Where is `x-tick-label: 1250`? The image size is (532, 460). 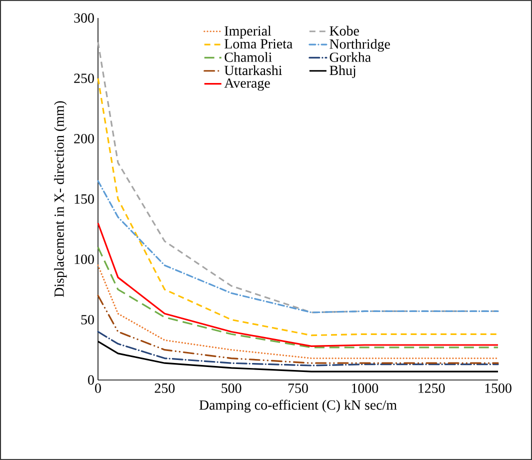 x-tick-label: 1250 is located at coordinates (431, 388).